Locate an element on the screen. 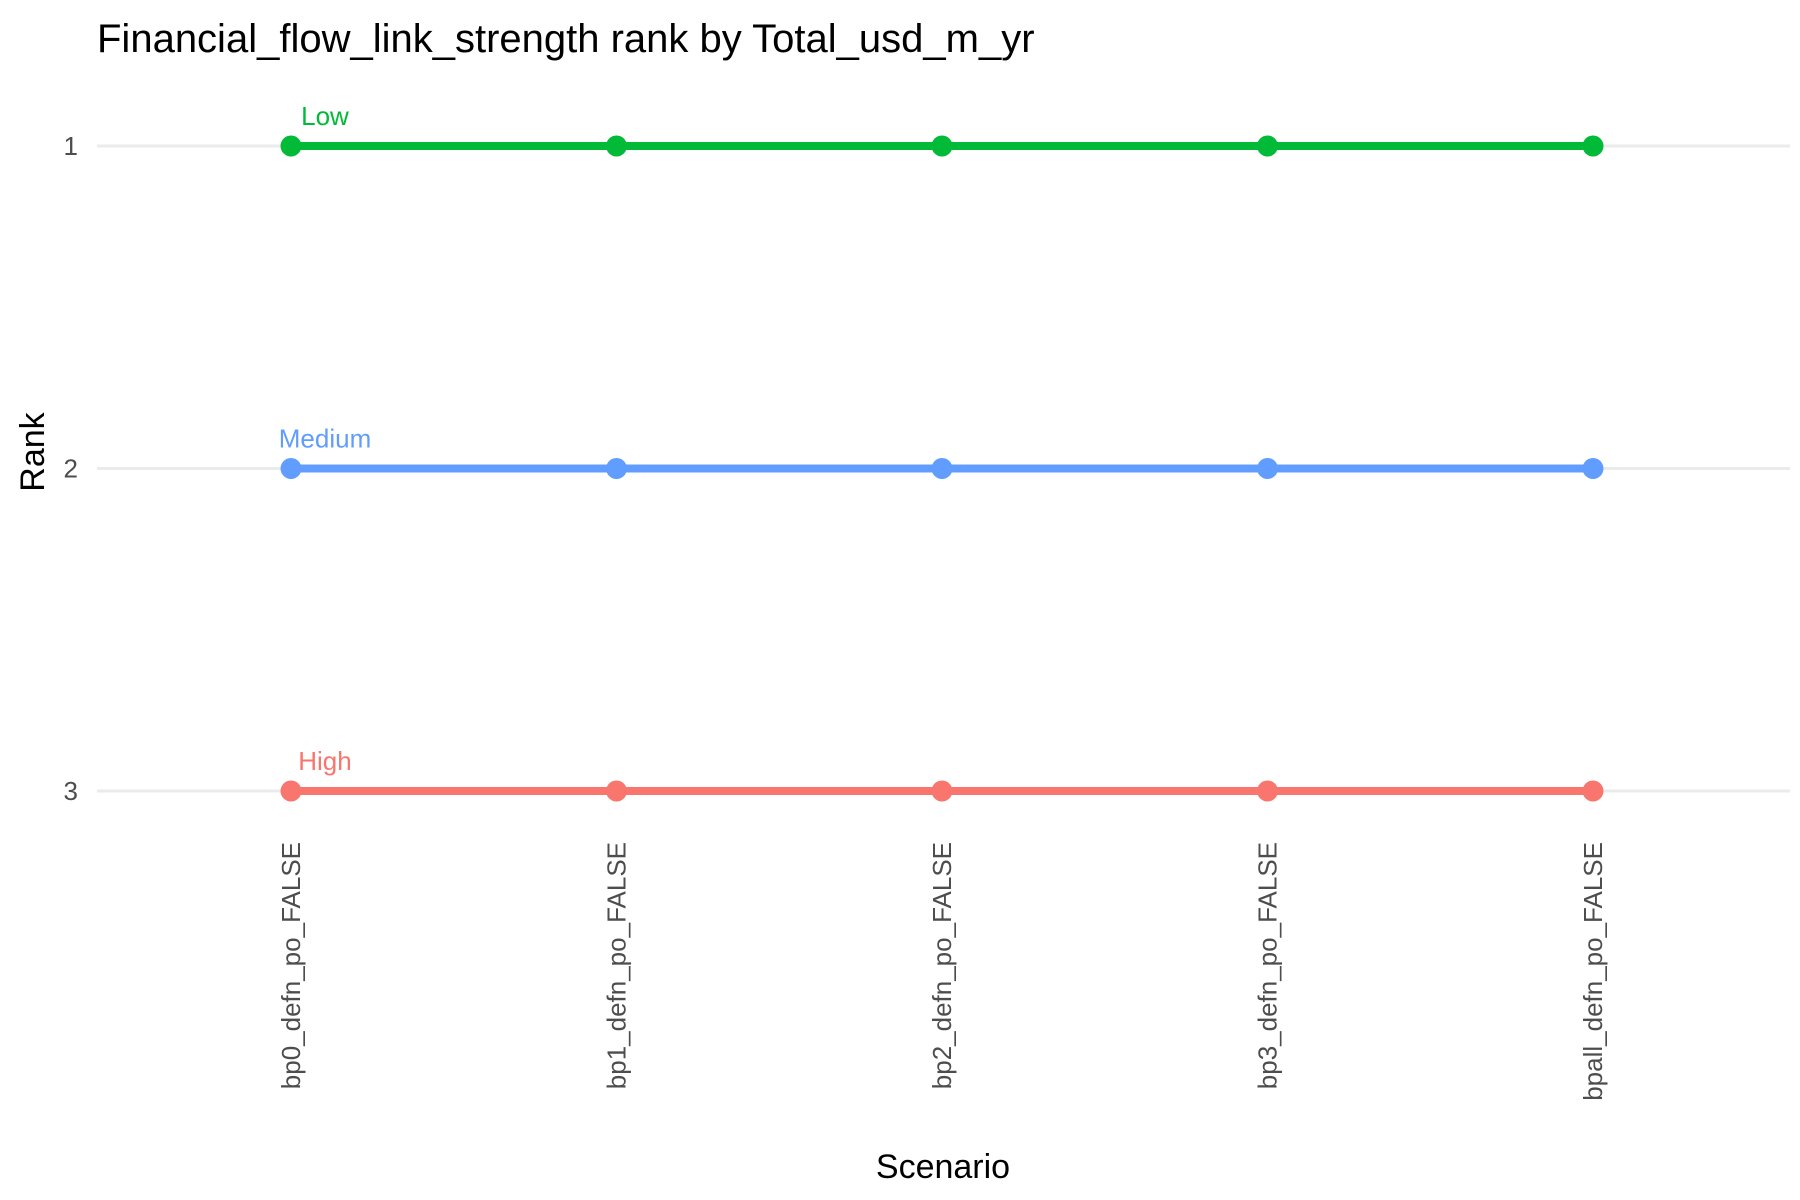 The height and width of the screenshot is (1200, 1800). y-tick-label: 1 is located at coordinates (71, 146).